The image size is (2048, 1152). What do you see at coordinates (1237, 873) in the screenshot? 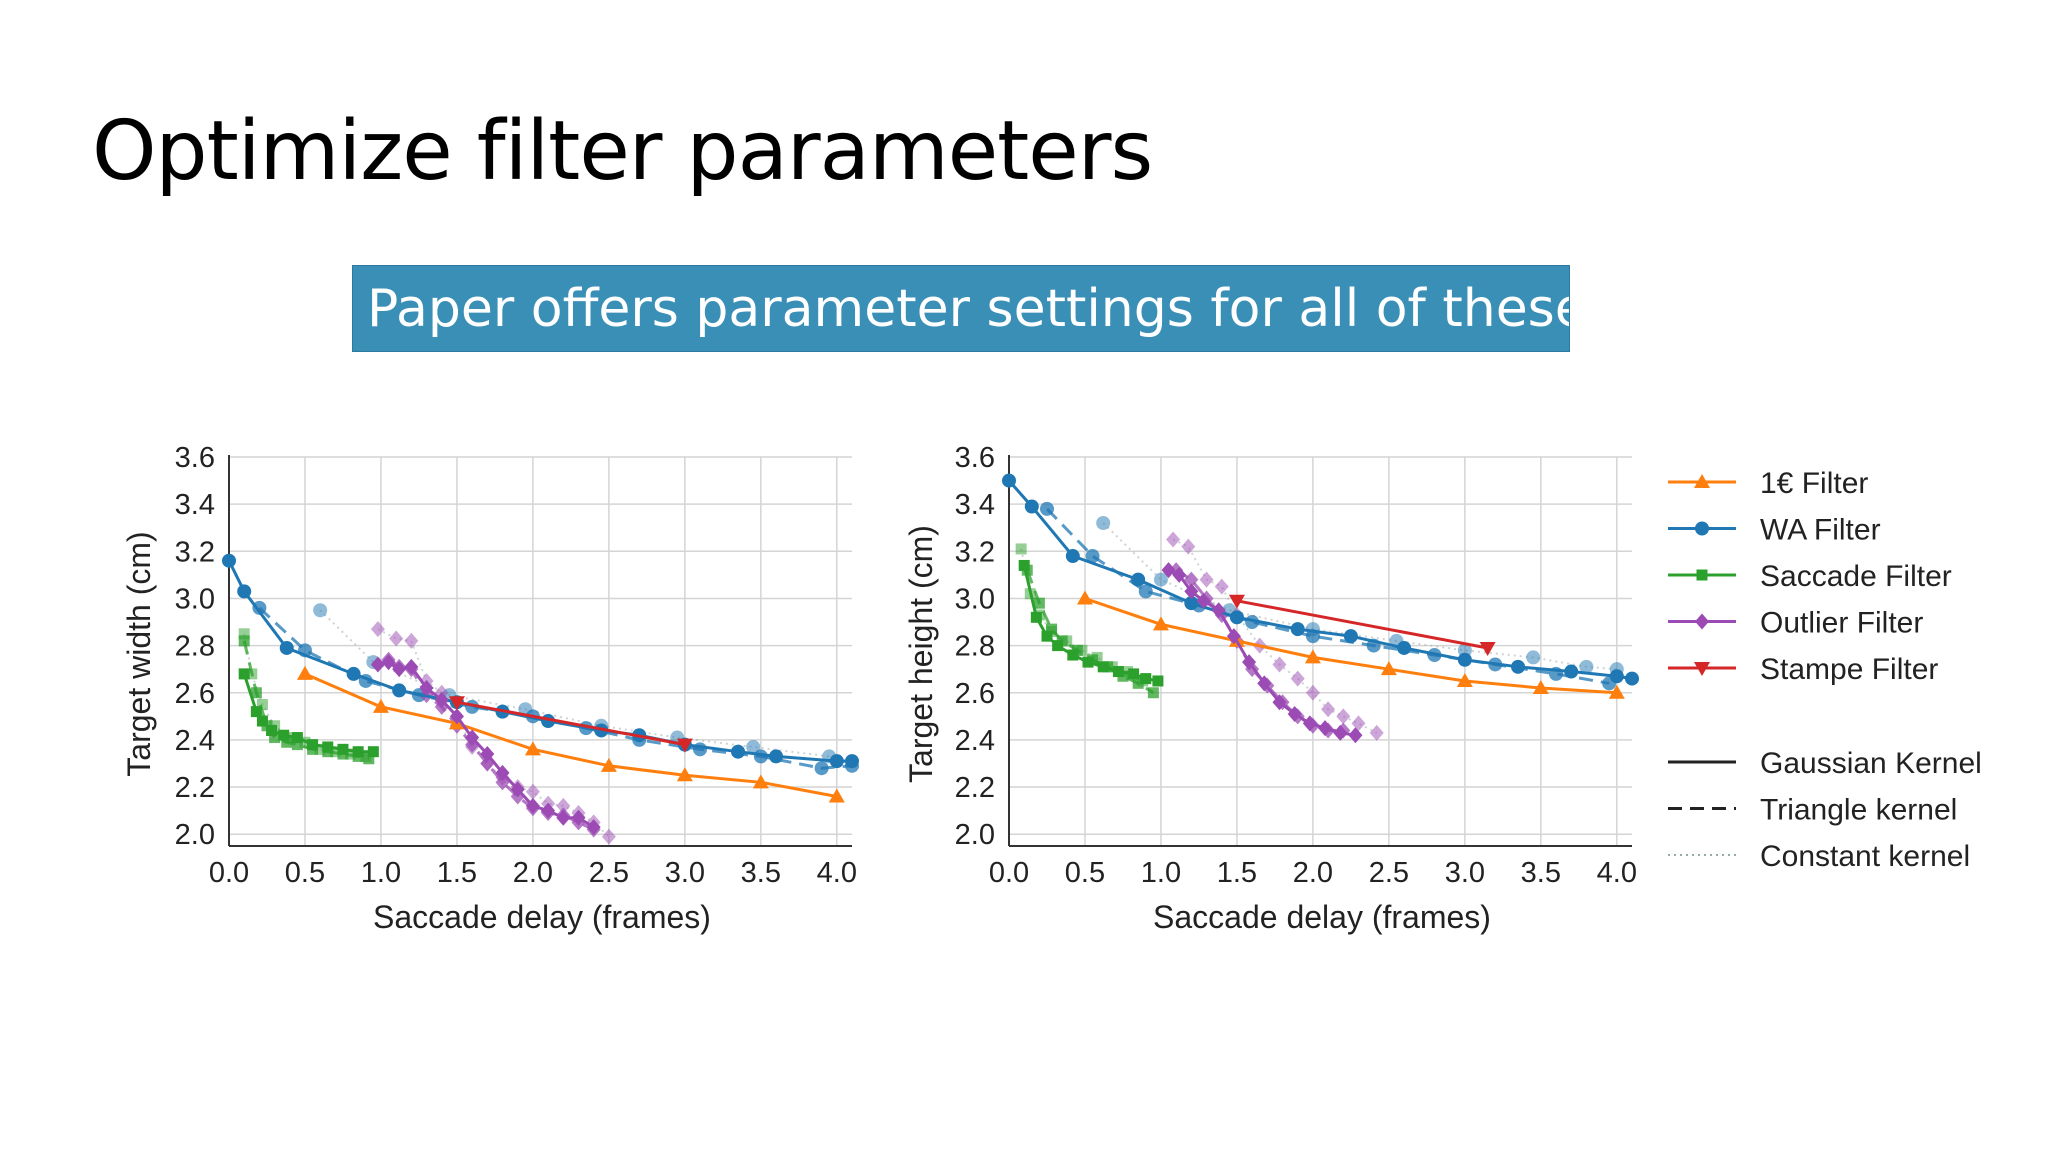
I see `x-tick-label: 1.5` at bounding box center [1237, 873].